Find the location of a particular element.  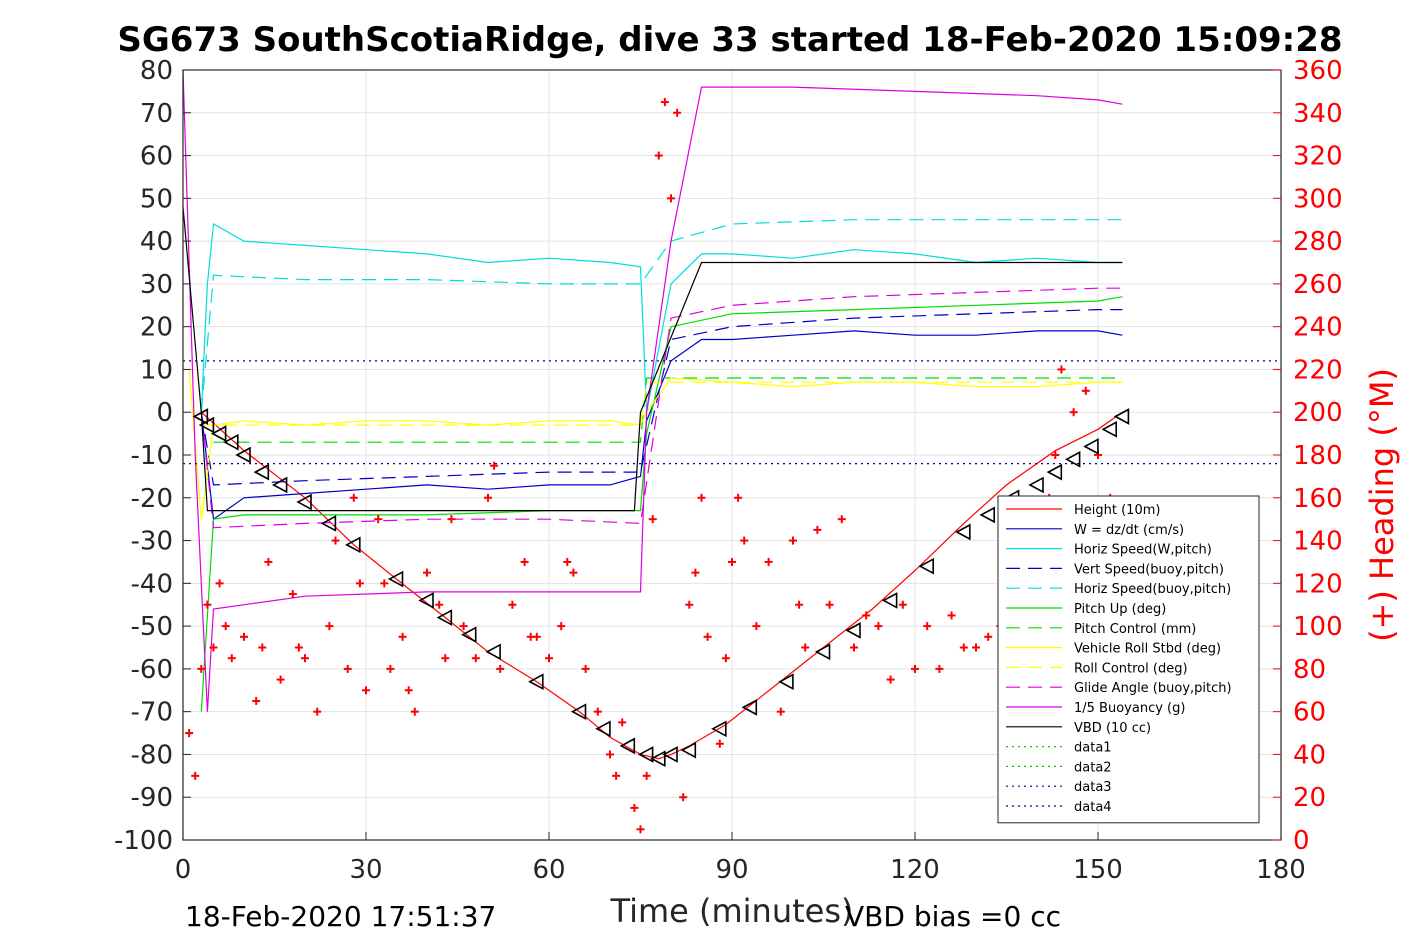

tick-label-bottom: 60 is located at coordinates (548, 870).